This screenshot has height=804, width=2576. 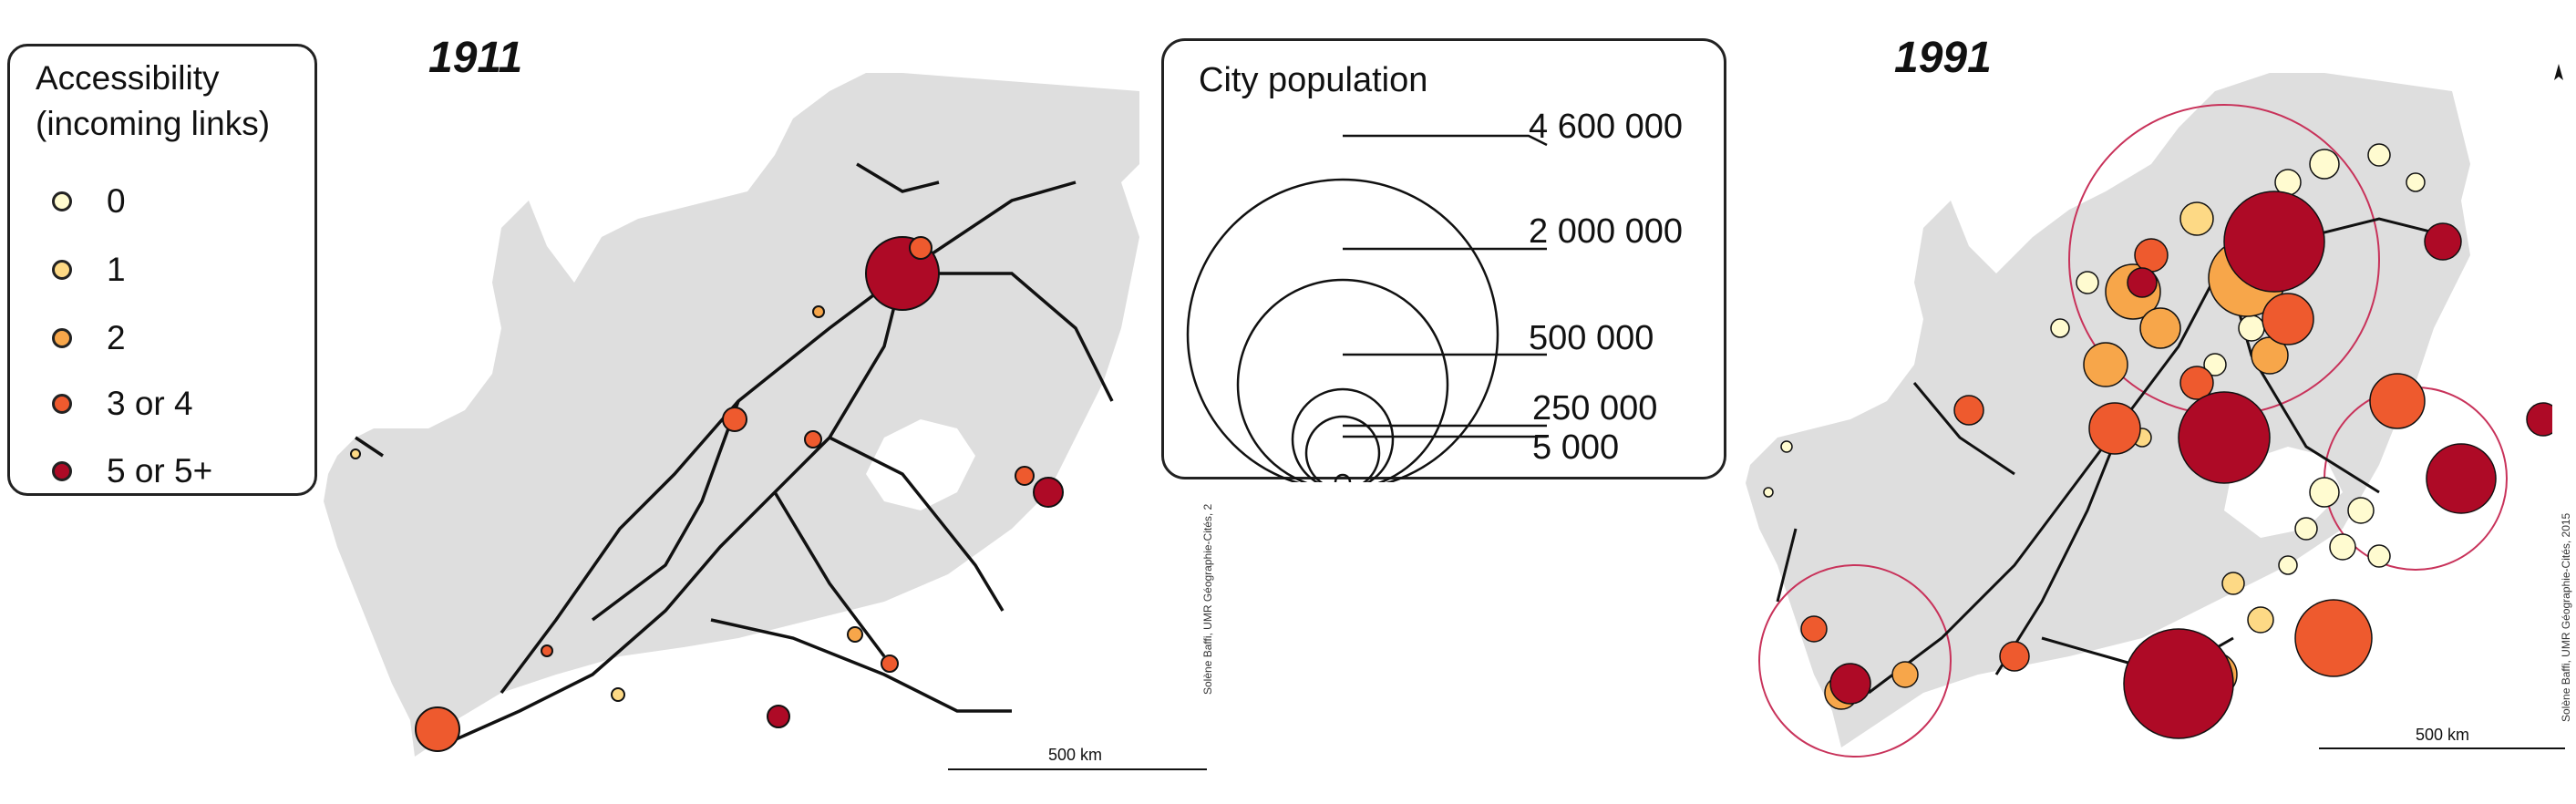 I want to click on legend-label-0: 0, so click(x=116, y=201).